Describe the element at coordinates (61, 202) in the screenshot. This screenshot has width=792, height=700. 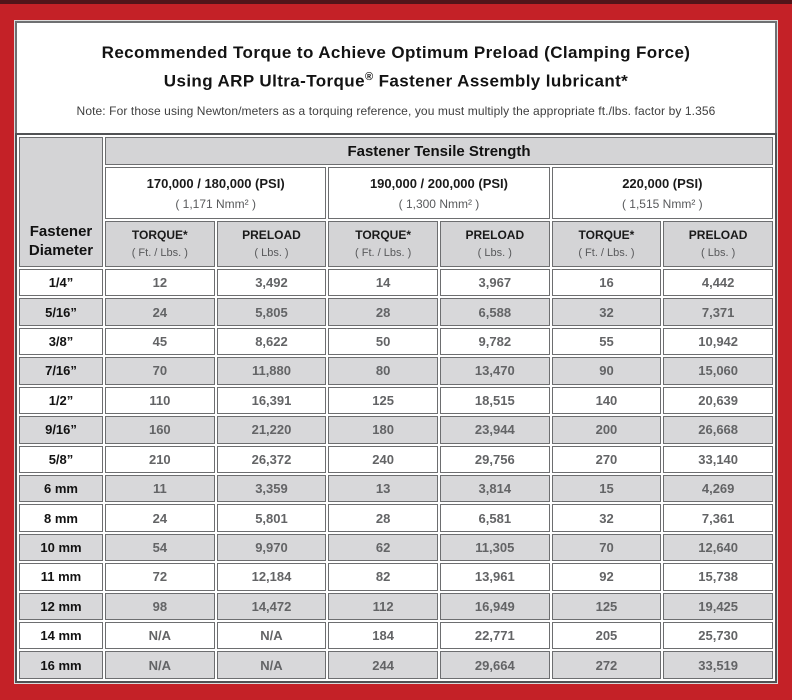
I see `corner-header-fastener-diameter: Fastener Diameter` at that location.